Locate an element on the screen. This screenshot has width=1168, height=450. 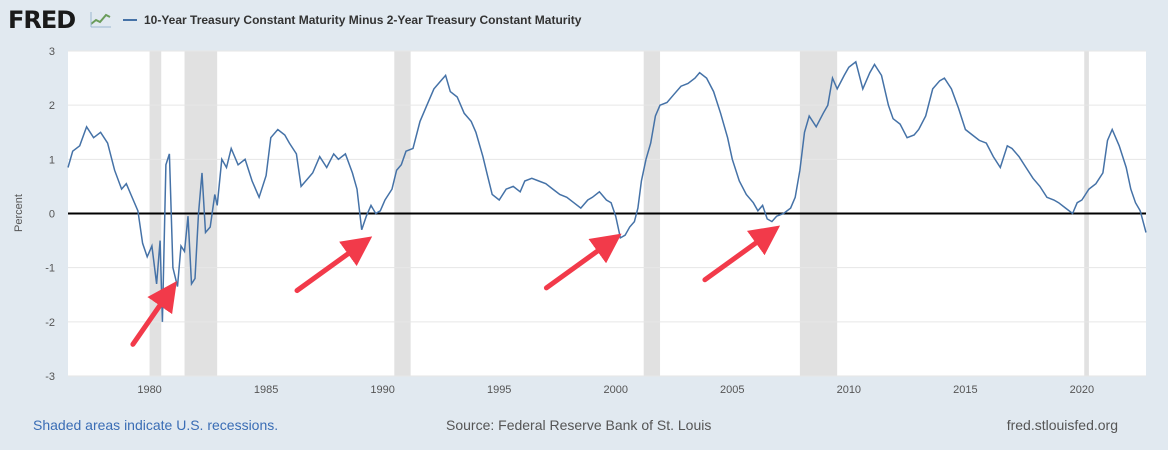
y-tick-label: 2 is located at coordinates (52, 106).